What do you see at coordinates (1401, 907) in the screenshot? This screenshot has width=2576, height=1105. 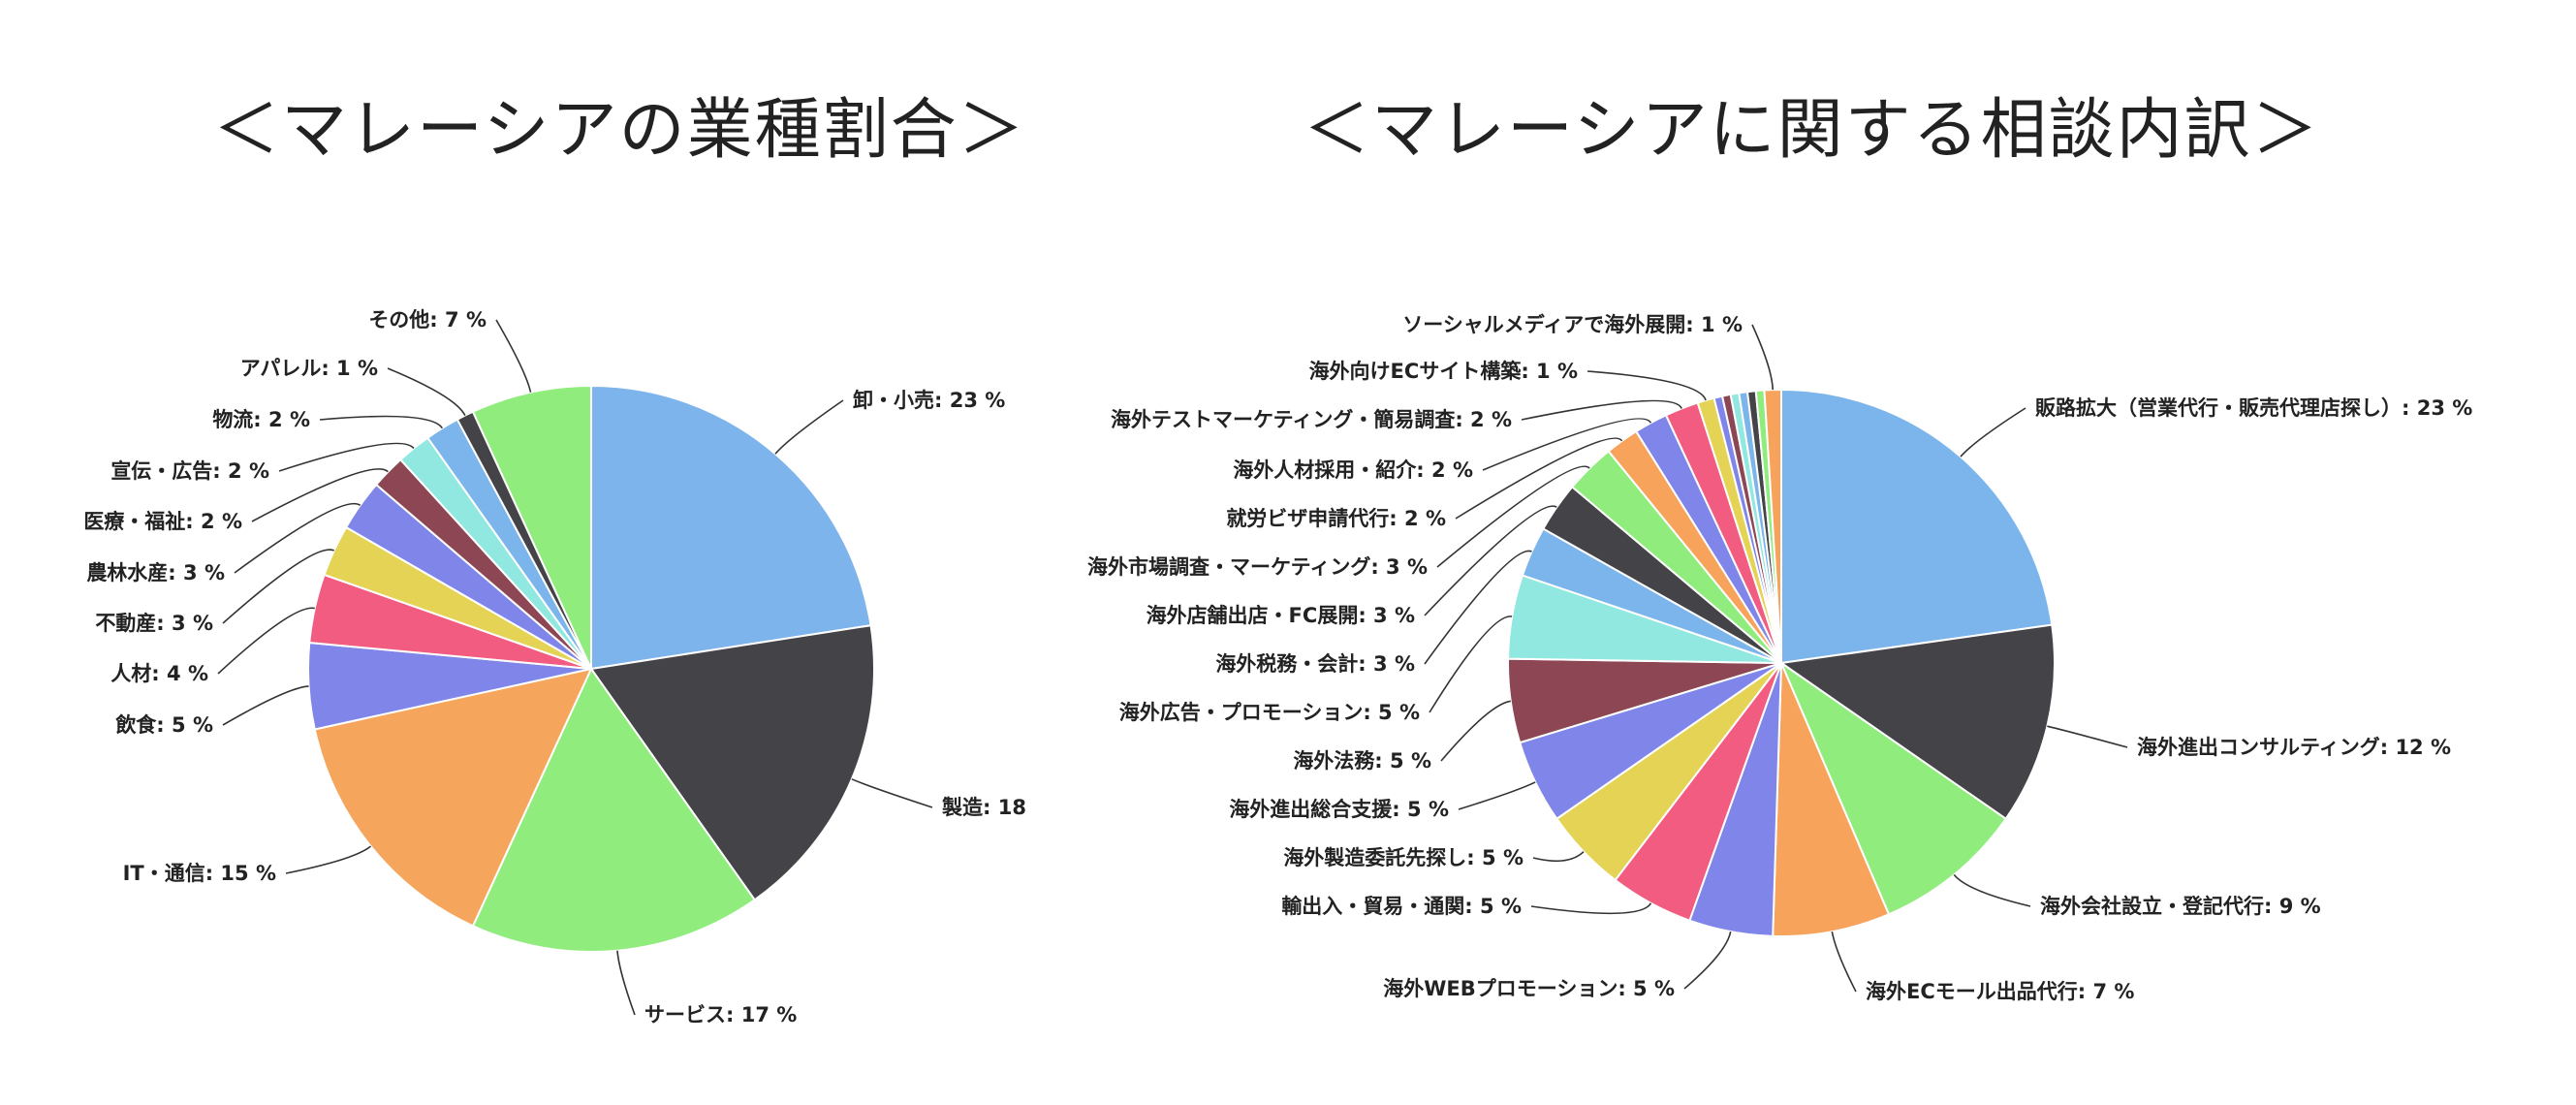 I see `right-label-5: 輸出入・貿易・通関: 5 %` at bounding box center [1401, 907].